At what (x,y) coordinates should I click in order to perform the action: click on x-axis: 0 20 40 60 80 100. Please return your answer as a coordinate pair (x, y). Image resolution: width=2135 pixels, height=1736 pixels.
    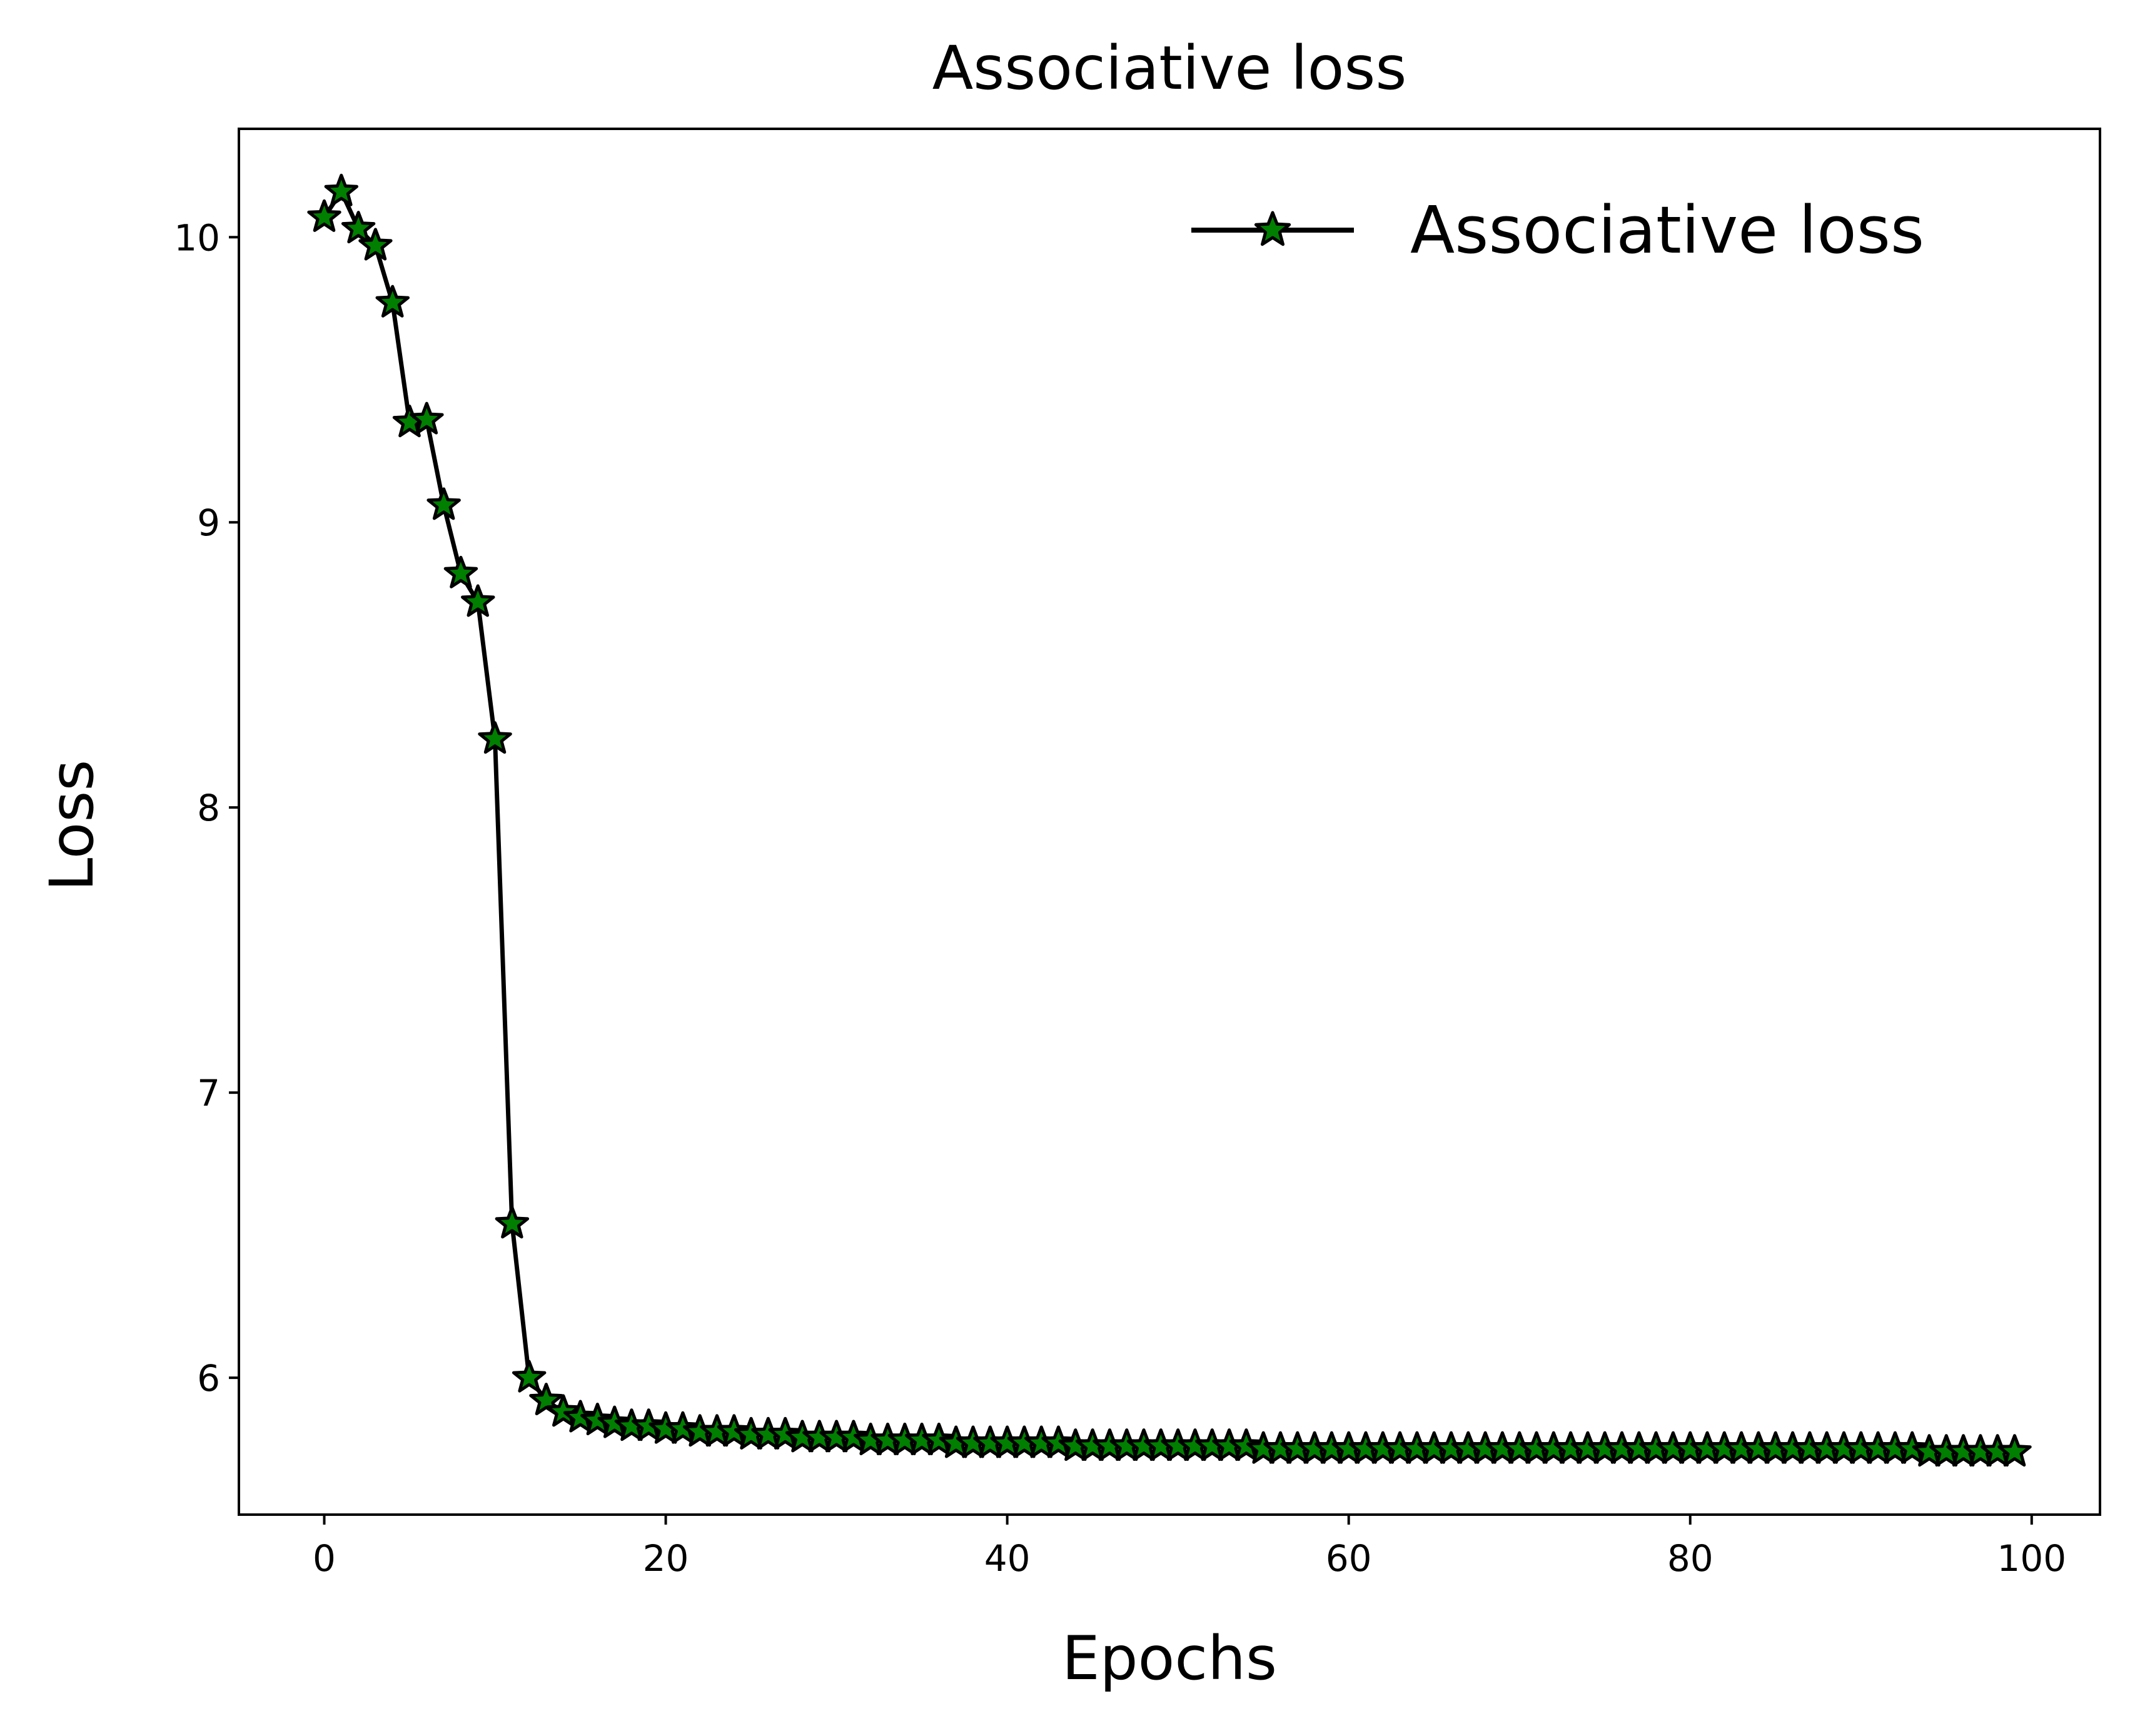
    Looking at the image, I should click on (1189, 1547).